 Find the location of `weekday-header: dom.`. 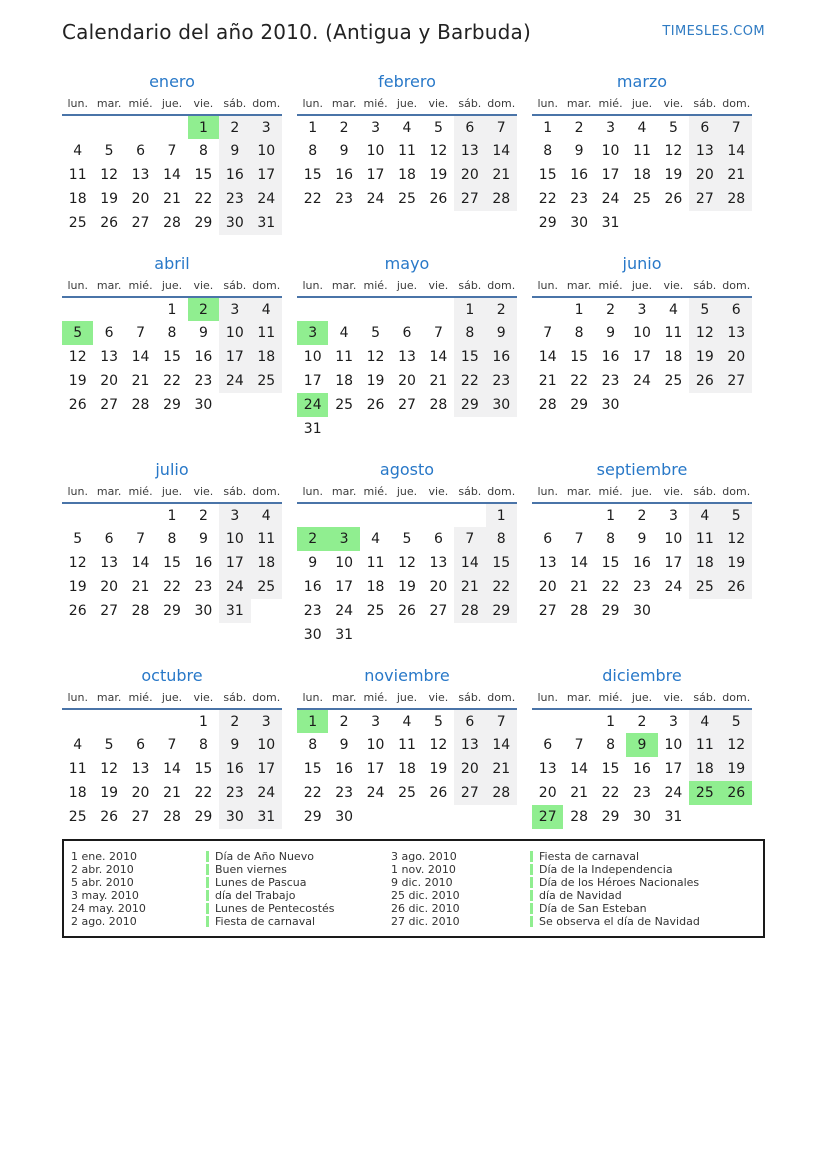

weekday-header: dom. is located at coordinates (501, 106).